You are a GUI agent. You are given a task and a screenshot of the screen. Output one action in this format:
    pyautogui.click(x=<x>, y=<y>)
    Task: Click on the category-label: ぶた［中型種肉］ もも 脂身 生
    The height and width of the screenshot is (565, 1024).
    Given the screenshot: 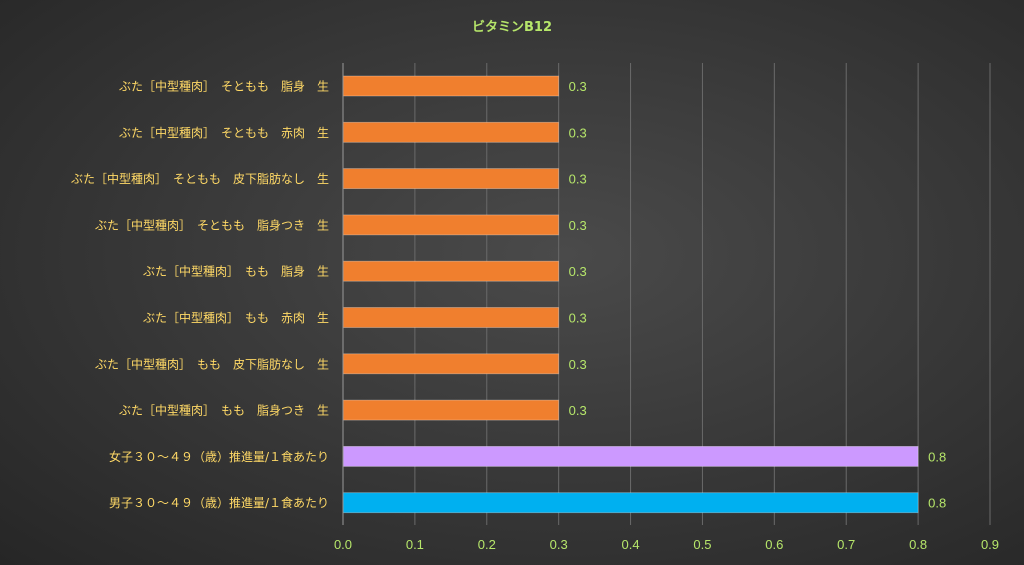 What is the action you would take?
    pyautogui.click(x=236, y=271)
    